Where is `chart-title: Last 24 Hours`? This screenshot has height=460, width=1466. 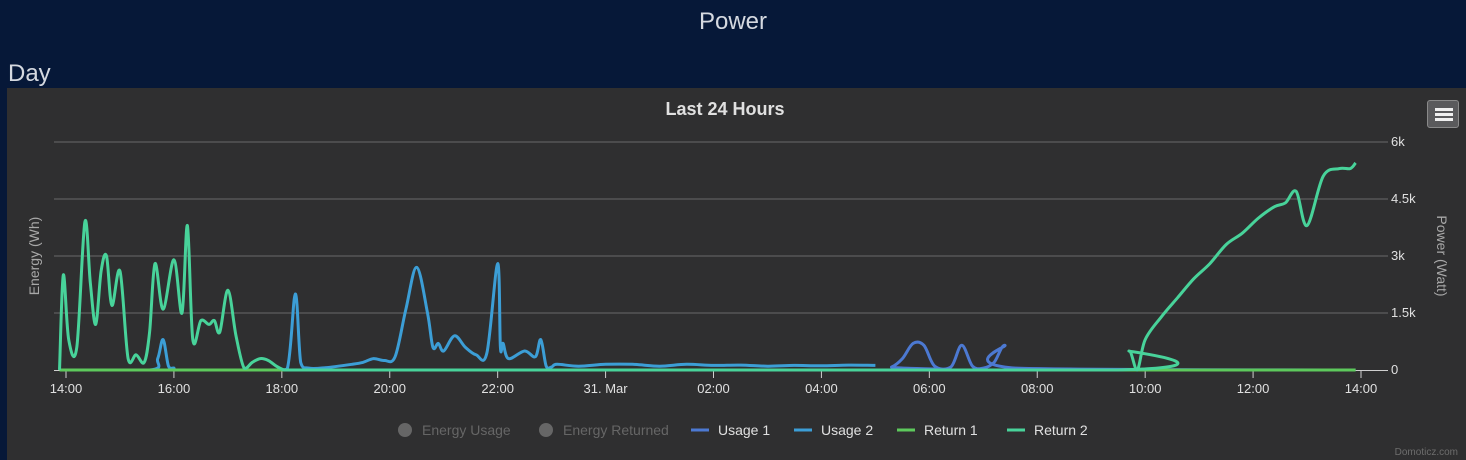
chart-title: Last 24 Hours is located at coordinates (724, 109).